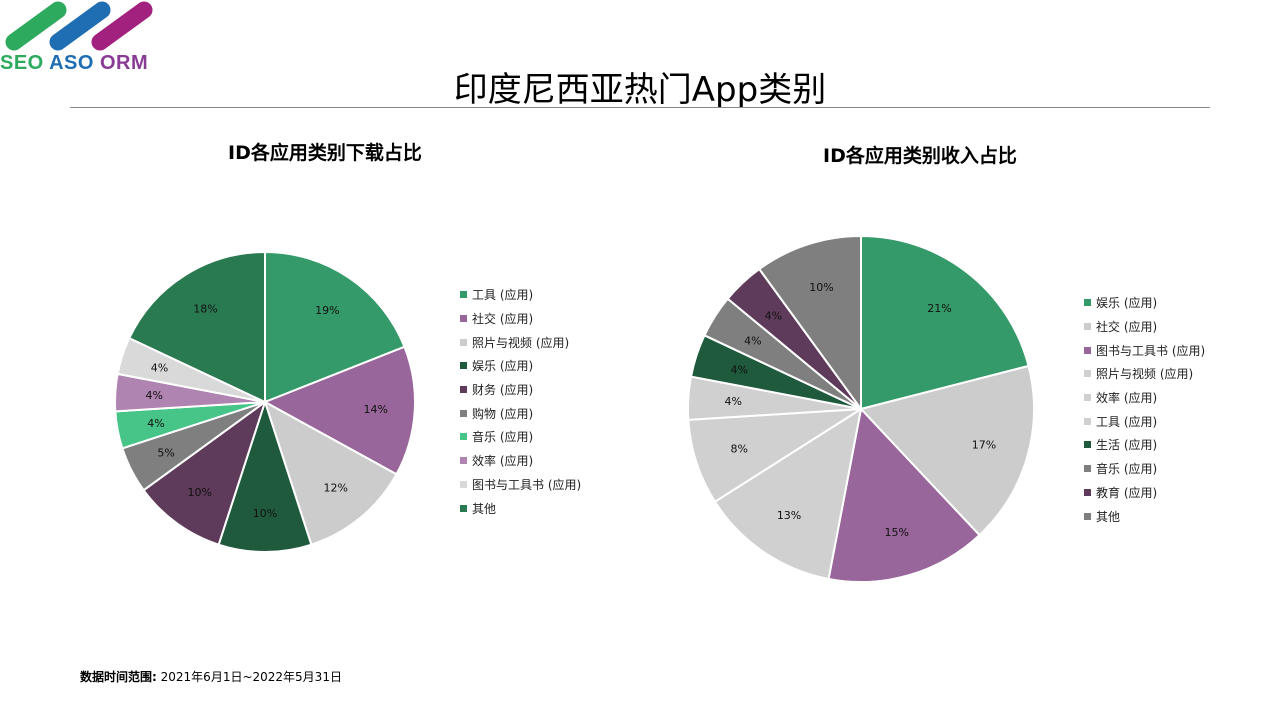 This screenshot has width=1280, height=720. I want to click on slice-label: 5%, so click(165, 452).